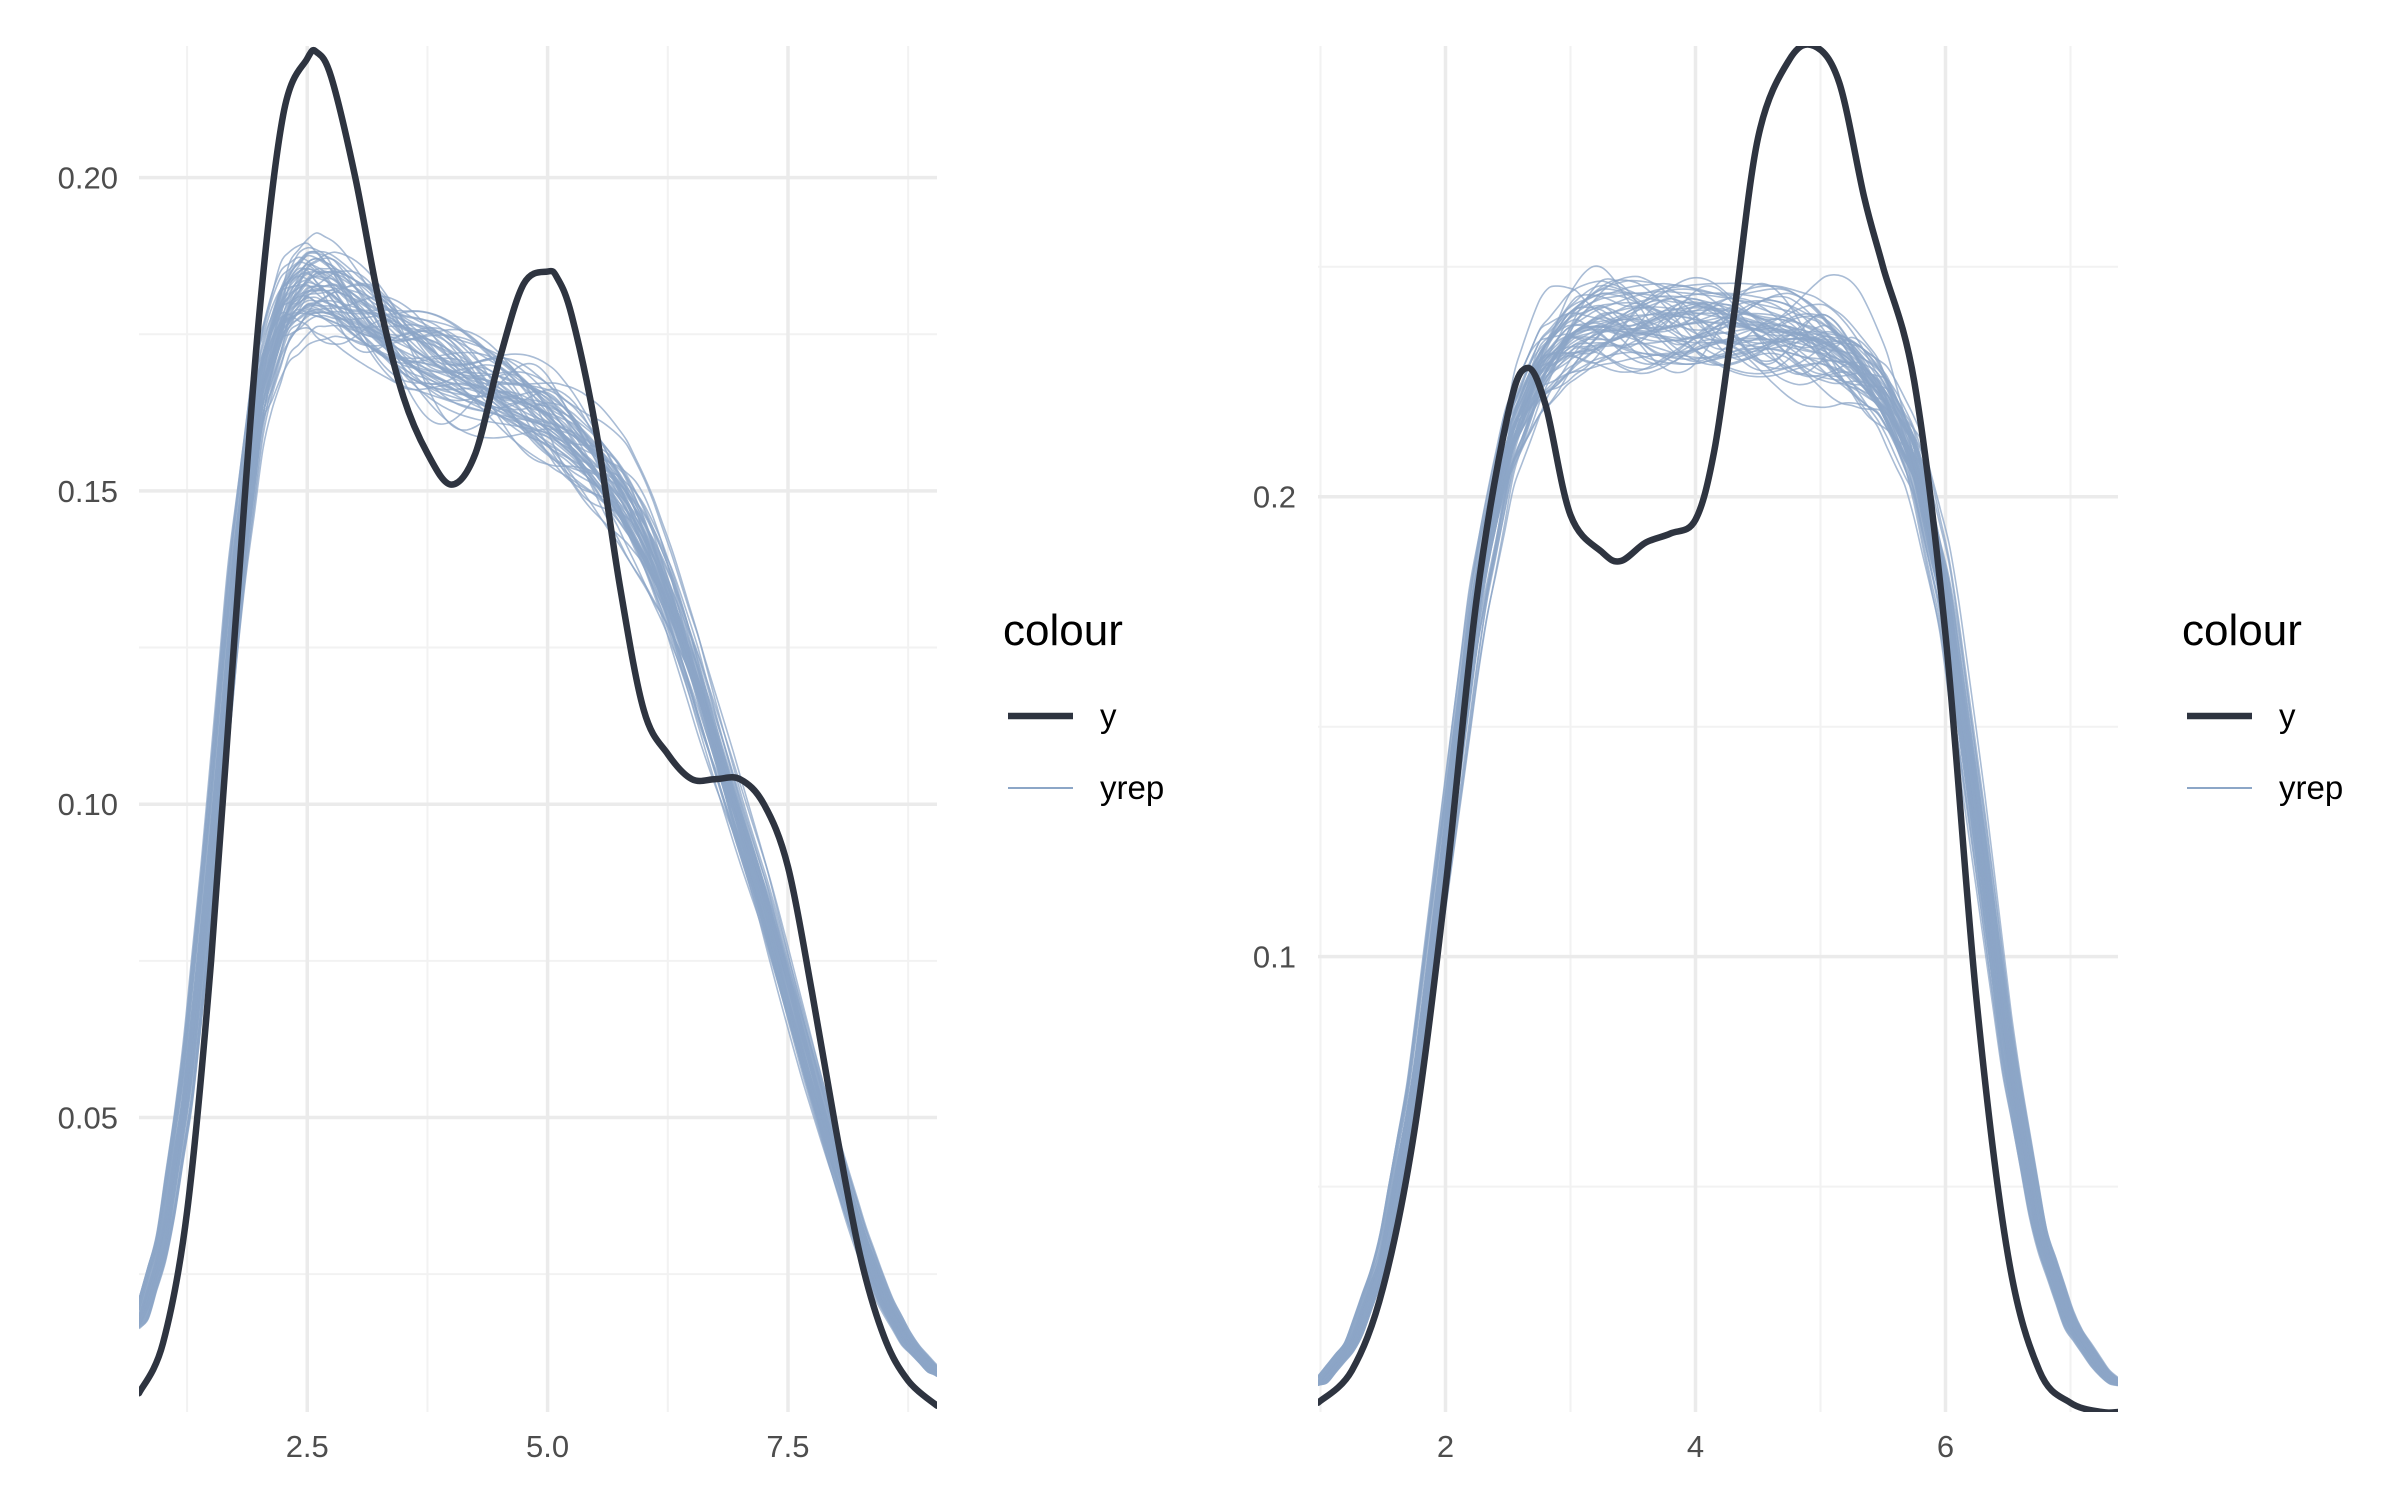 This screenshot has height=1500, width=2400. Describe the element at coordinates (1274, 497) in the screenshot. I see `y-tick-label: 0.2` at that location.